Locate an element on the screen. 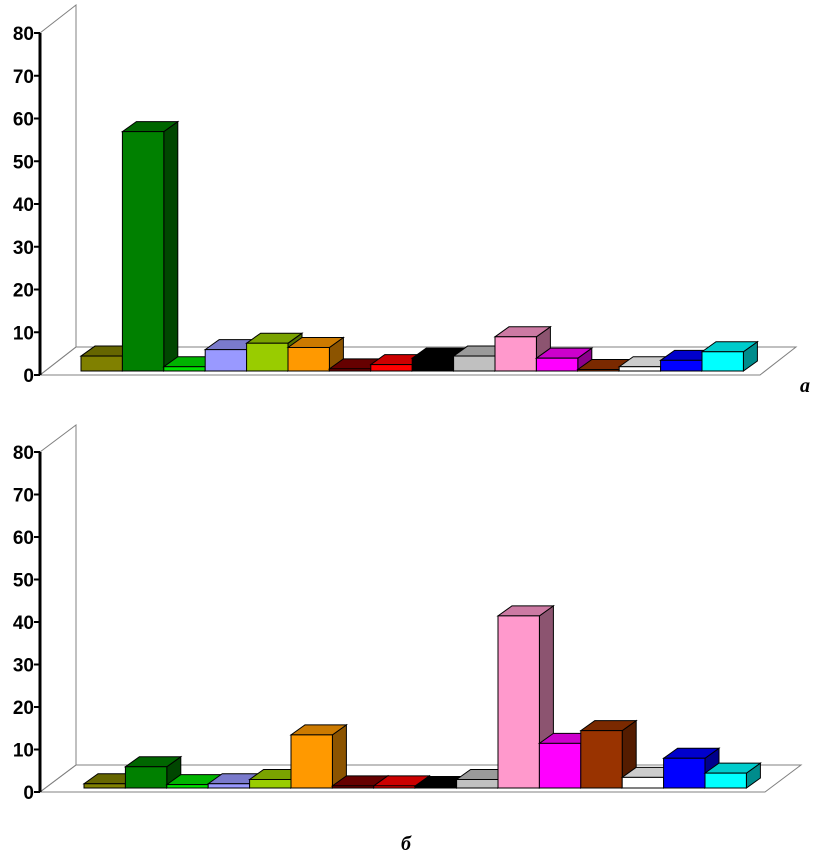 The image size is (819, 855). panel-label-a: а is located at coordinates (805, 386).